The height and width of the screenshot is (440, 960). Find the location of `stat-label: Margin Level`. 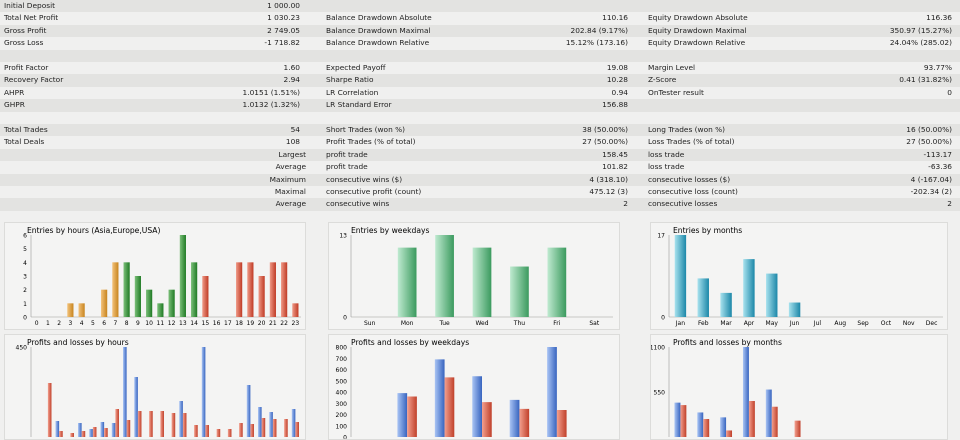

stat-label: Margin Level is located at coordinates (672, 67).